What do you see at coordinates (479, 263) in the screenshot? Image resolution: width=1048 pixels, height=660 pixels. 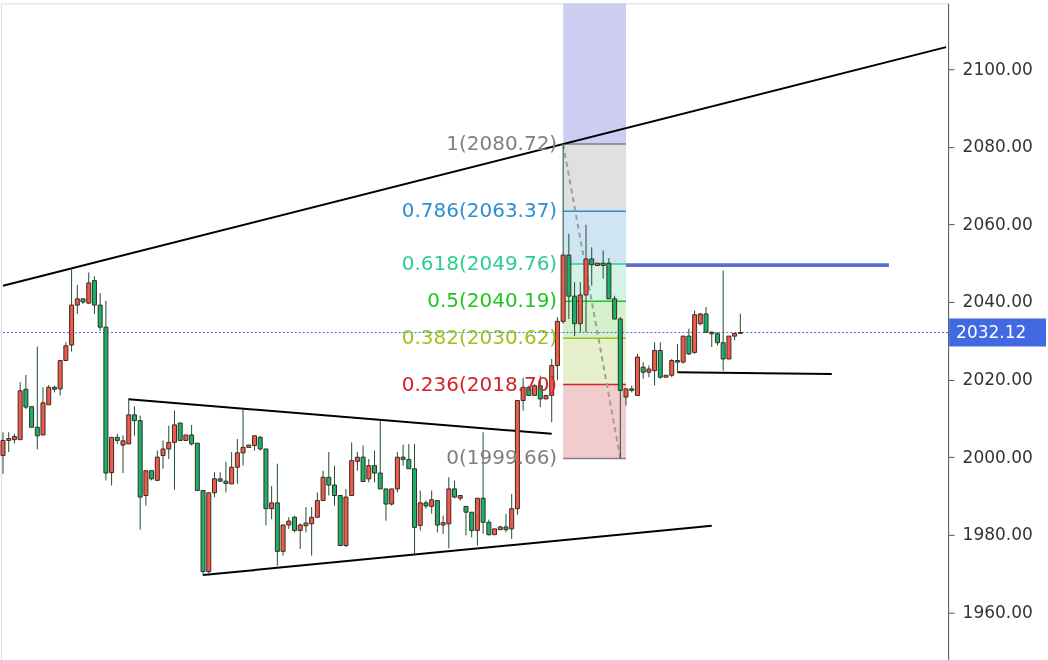 I see `ref-line-label: 0.618(2049.76)` at bounding box center [479, 263].